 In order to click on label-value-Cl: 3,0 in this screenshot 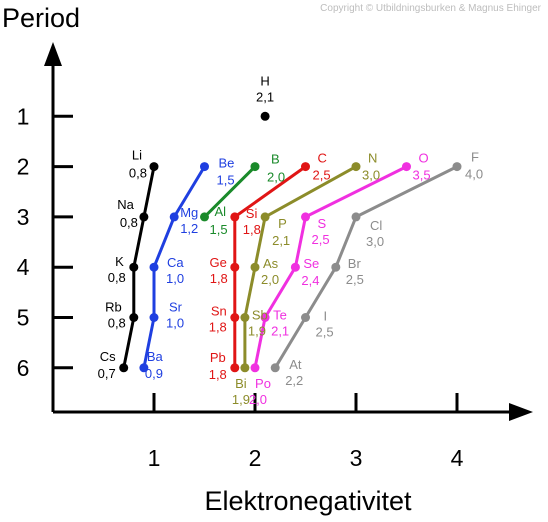, I will do `click(375, 241)`.